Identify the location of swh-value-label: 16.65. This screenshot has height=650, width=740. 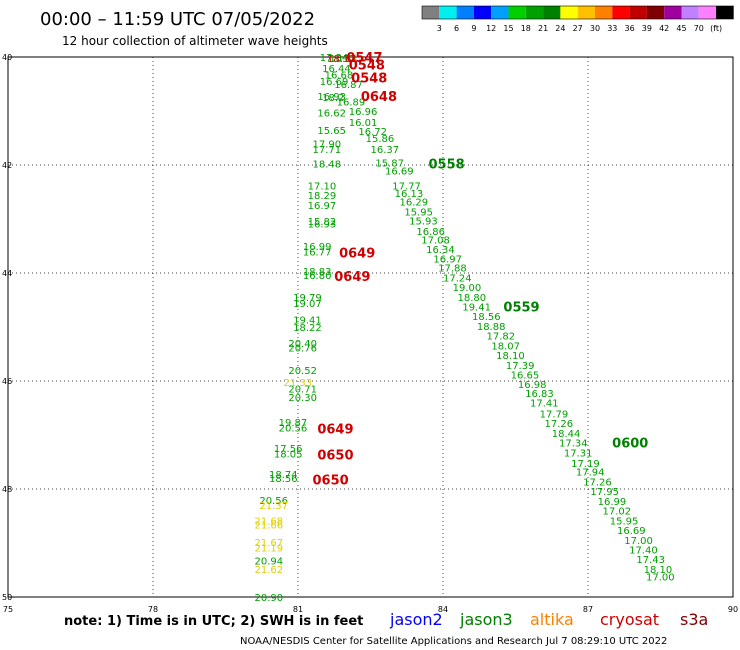
(525, 376).